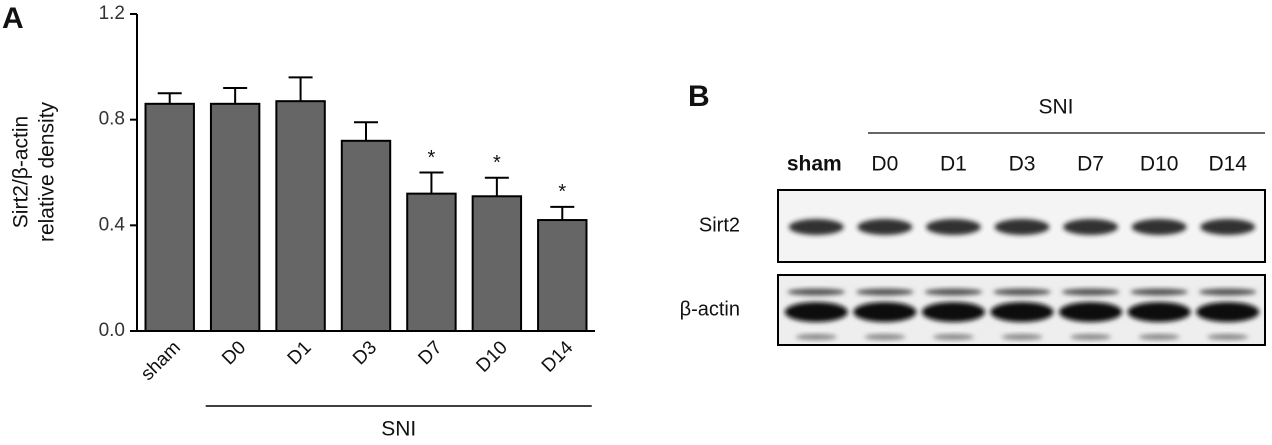  I want to click on lane-label: D10, so click(1159, 164).